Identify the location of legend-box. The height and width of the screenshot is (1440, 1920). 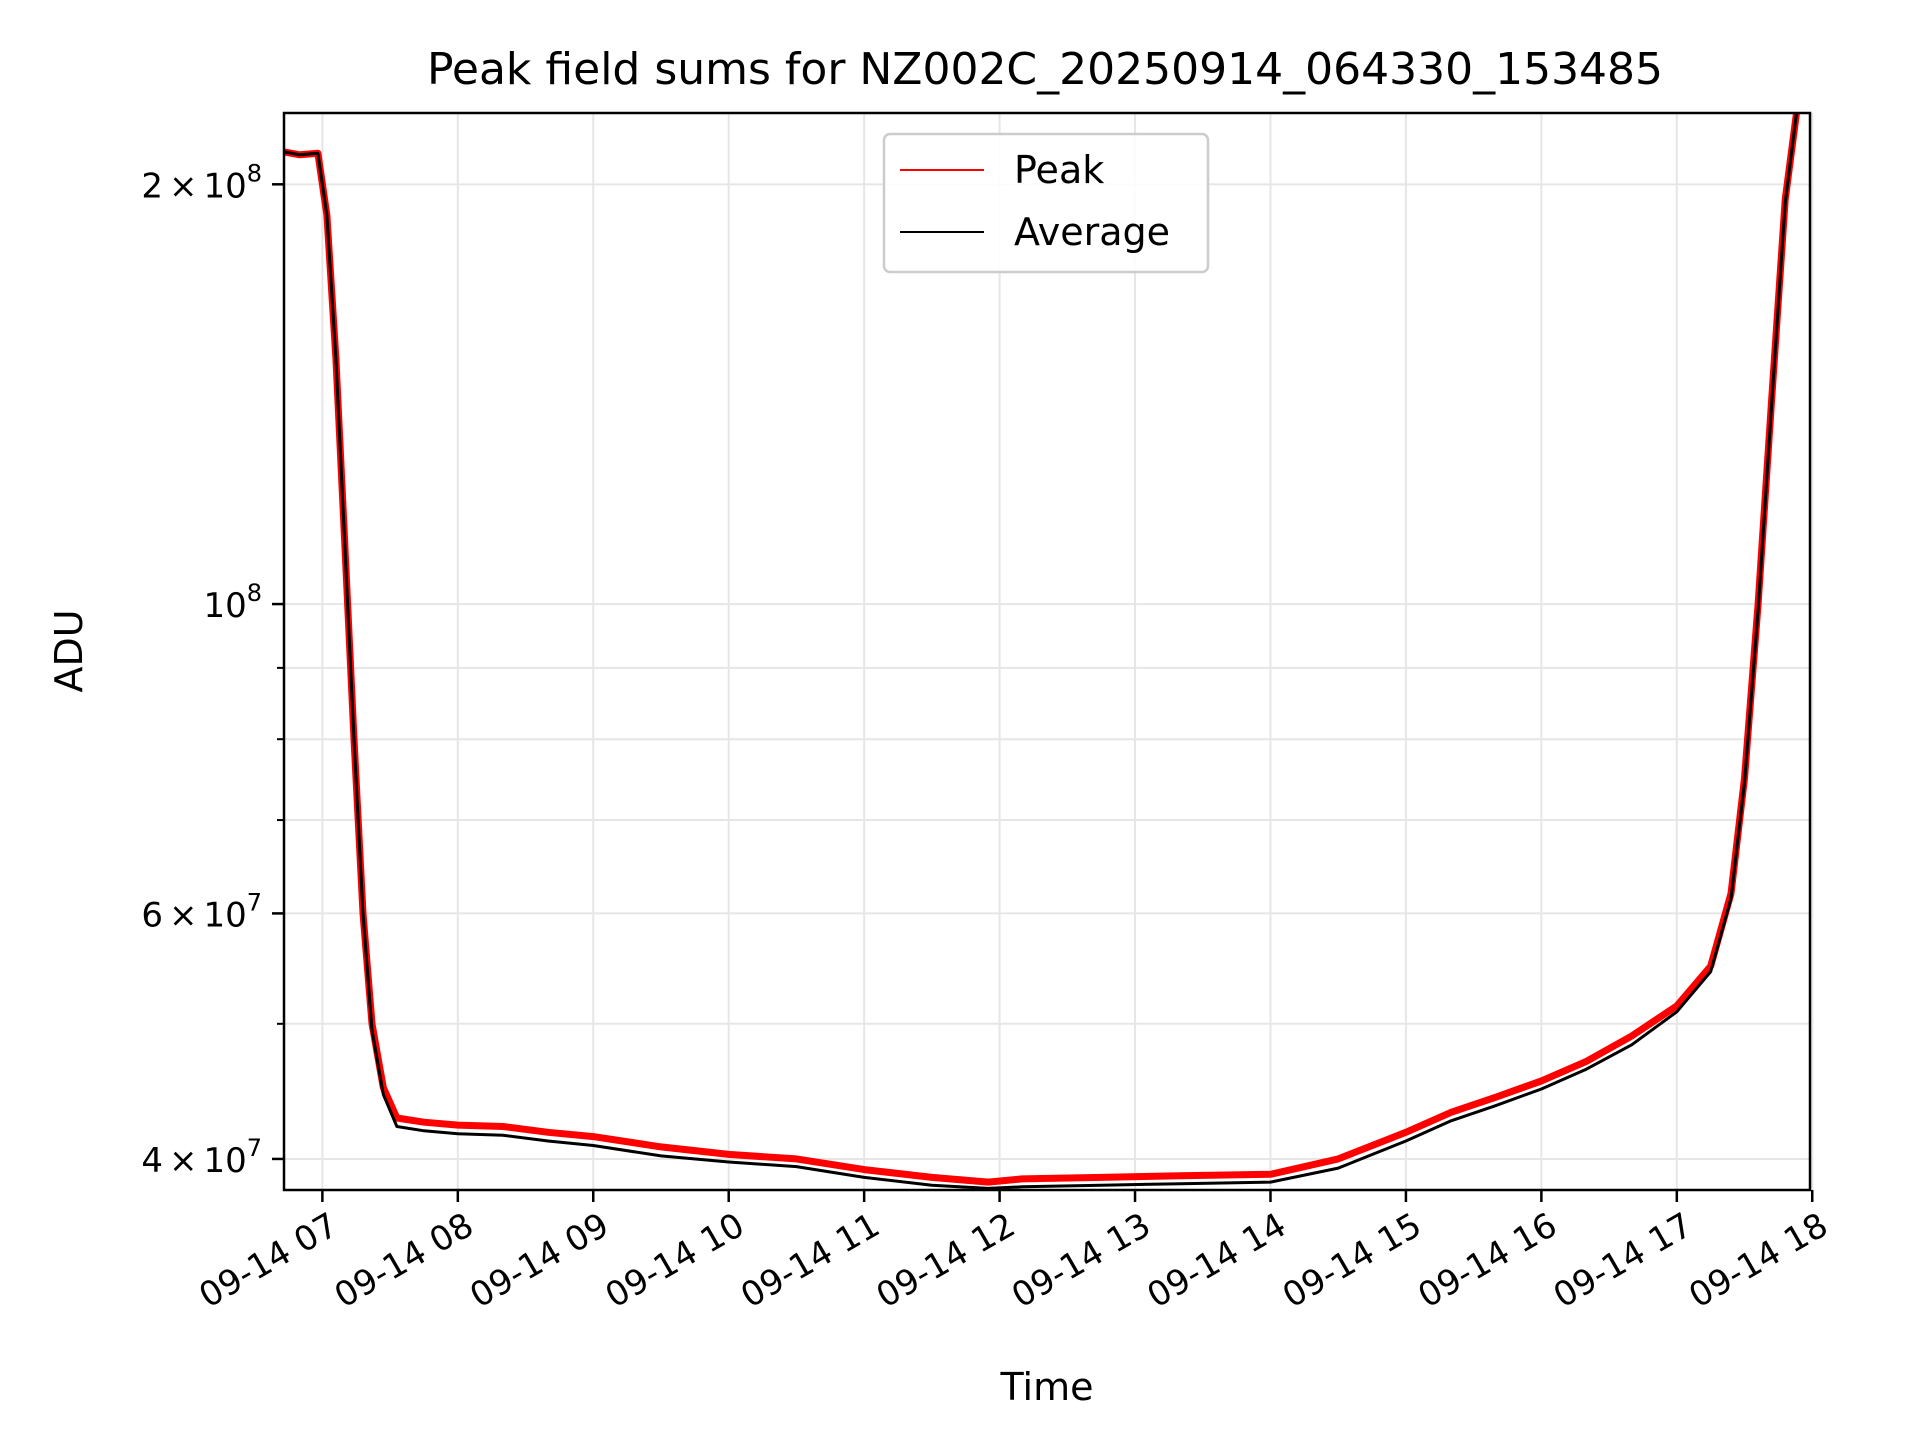
(1046, 203).